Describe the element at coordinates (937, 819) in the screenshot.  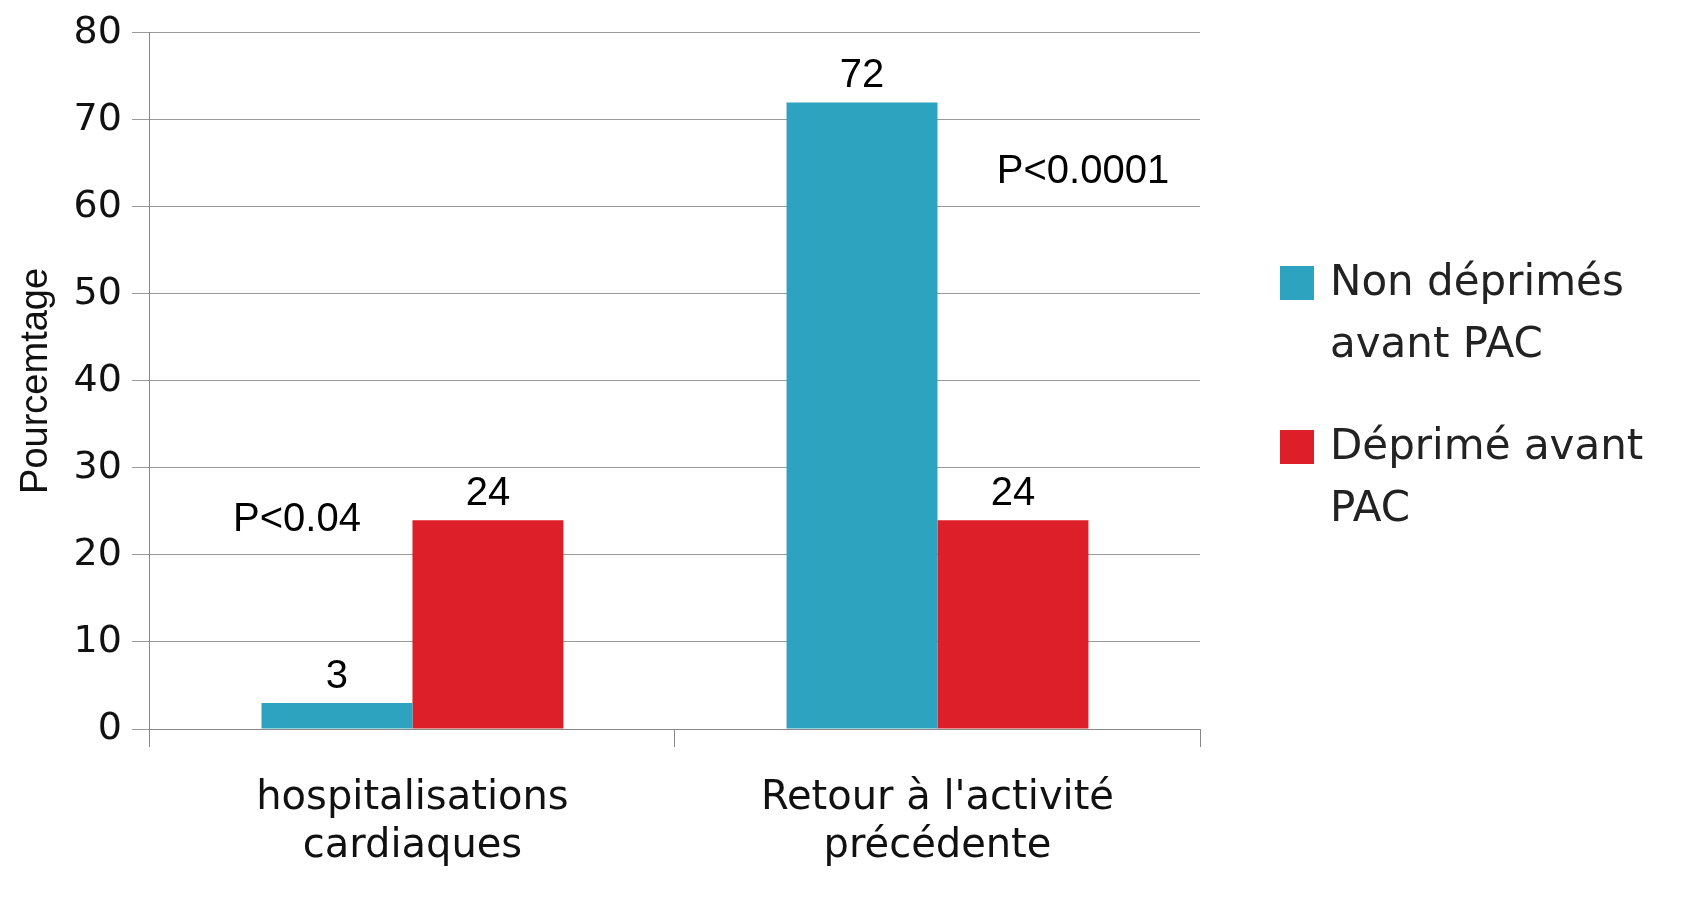
I see `x-tick-label: Retour à l'activité précédente` at that location.